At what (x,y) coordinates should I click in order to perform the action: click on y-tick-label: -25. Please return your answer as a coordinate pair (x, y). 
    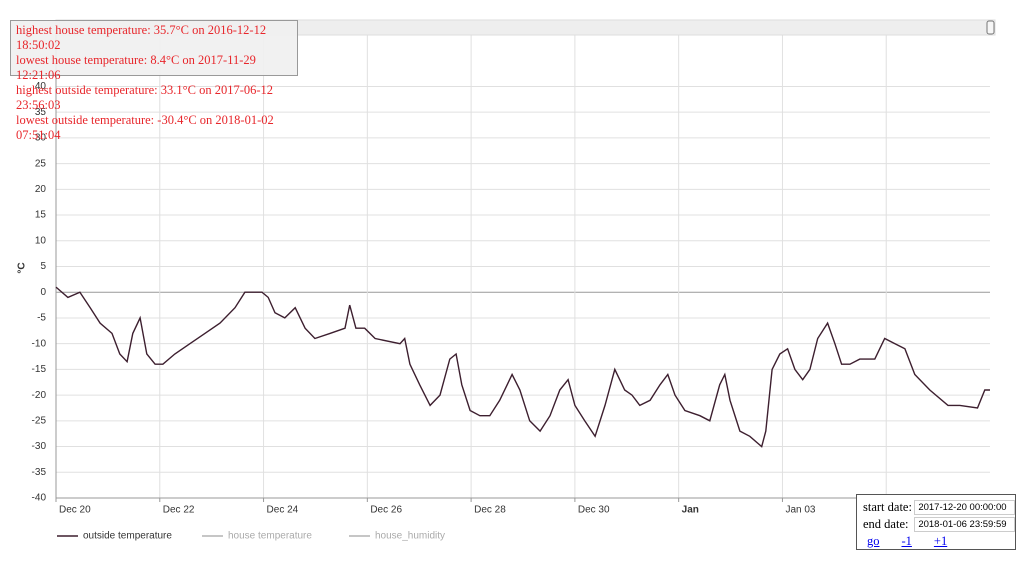
    Looking at the image, I should click on (39, 420).